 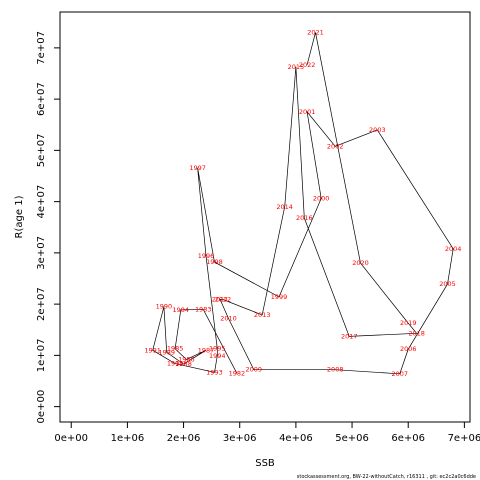 I want to click on year-label: 2000, so click(x=321, y=199).